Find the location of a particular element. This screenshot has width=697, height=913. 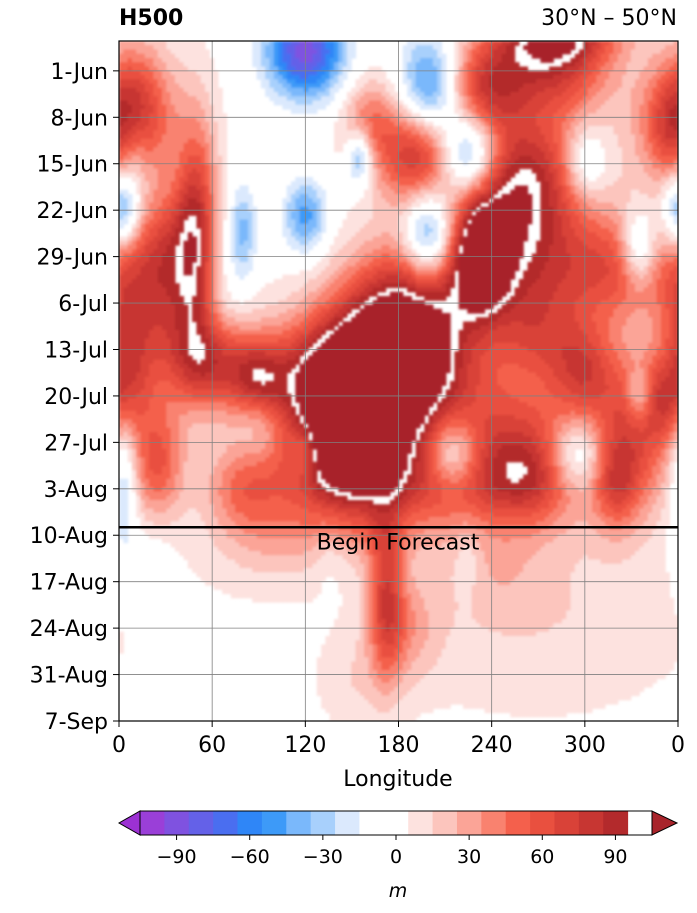

colorbar-label: m is located at coordinates (398, 891).